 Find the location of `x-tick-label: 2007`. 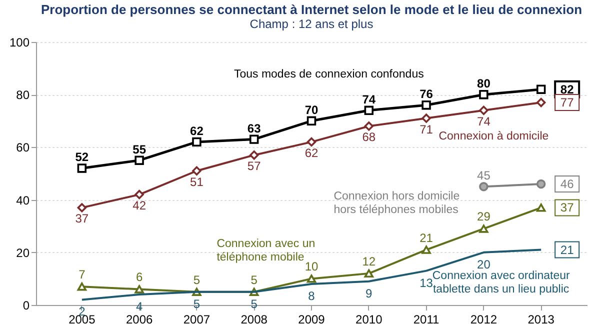

x-tick-label: 2007 is located at coordinates (196, 319).